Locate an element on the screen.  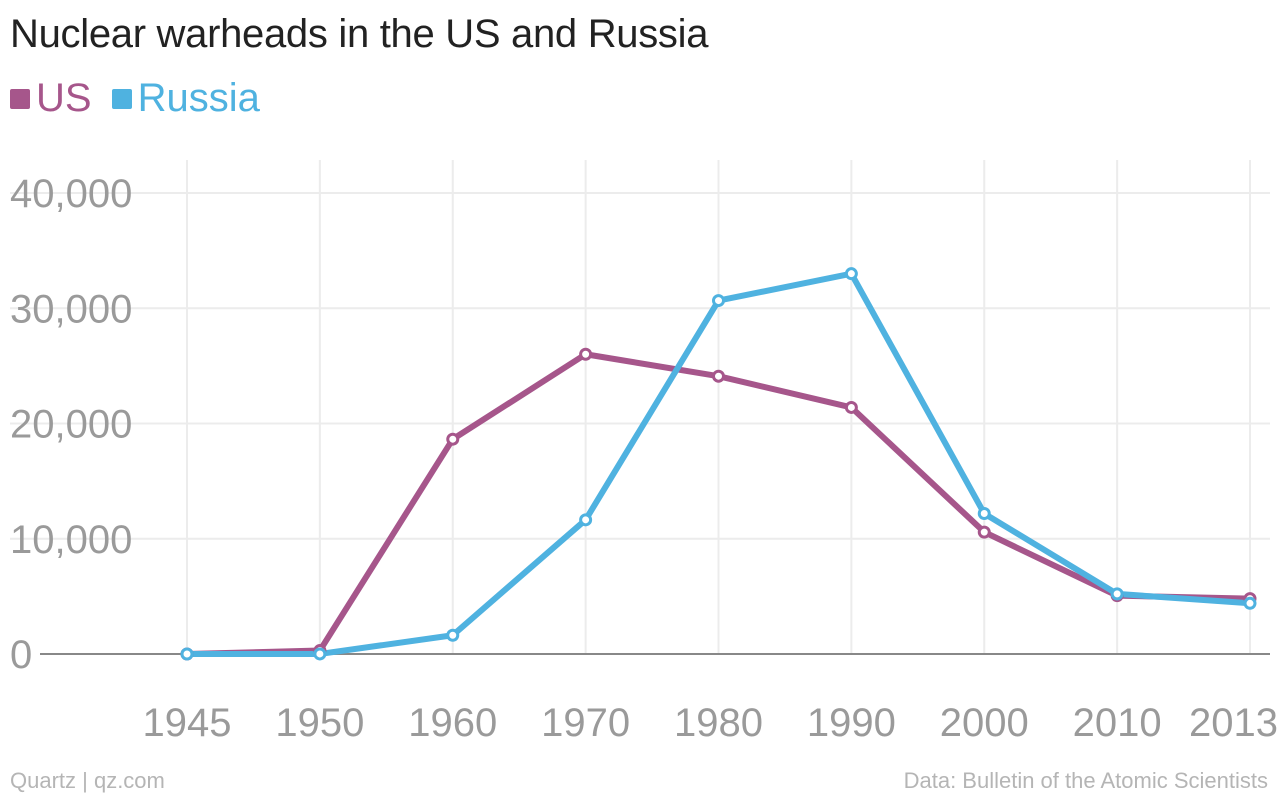
y-tick-label: 10,000 is located at coordinates (71, 540).